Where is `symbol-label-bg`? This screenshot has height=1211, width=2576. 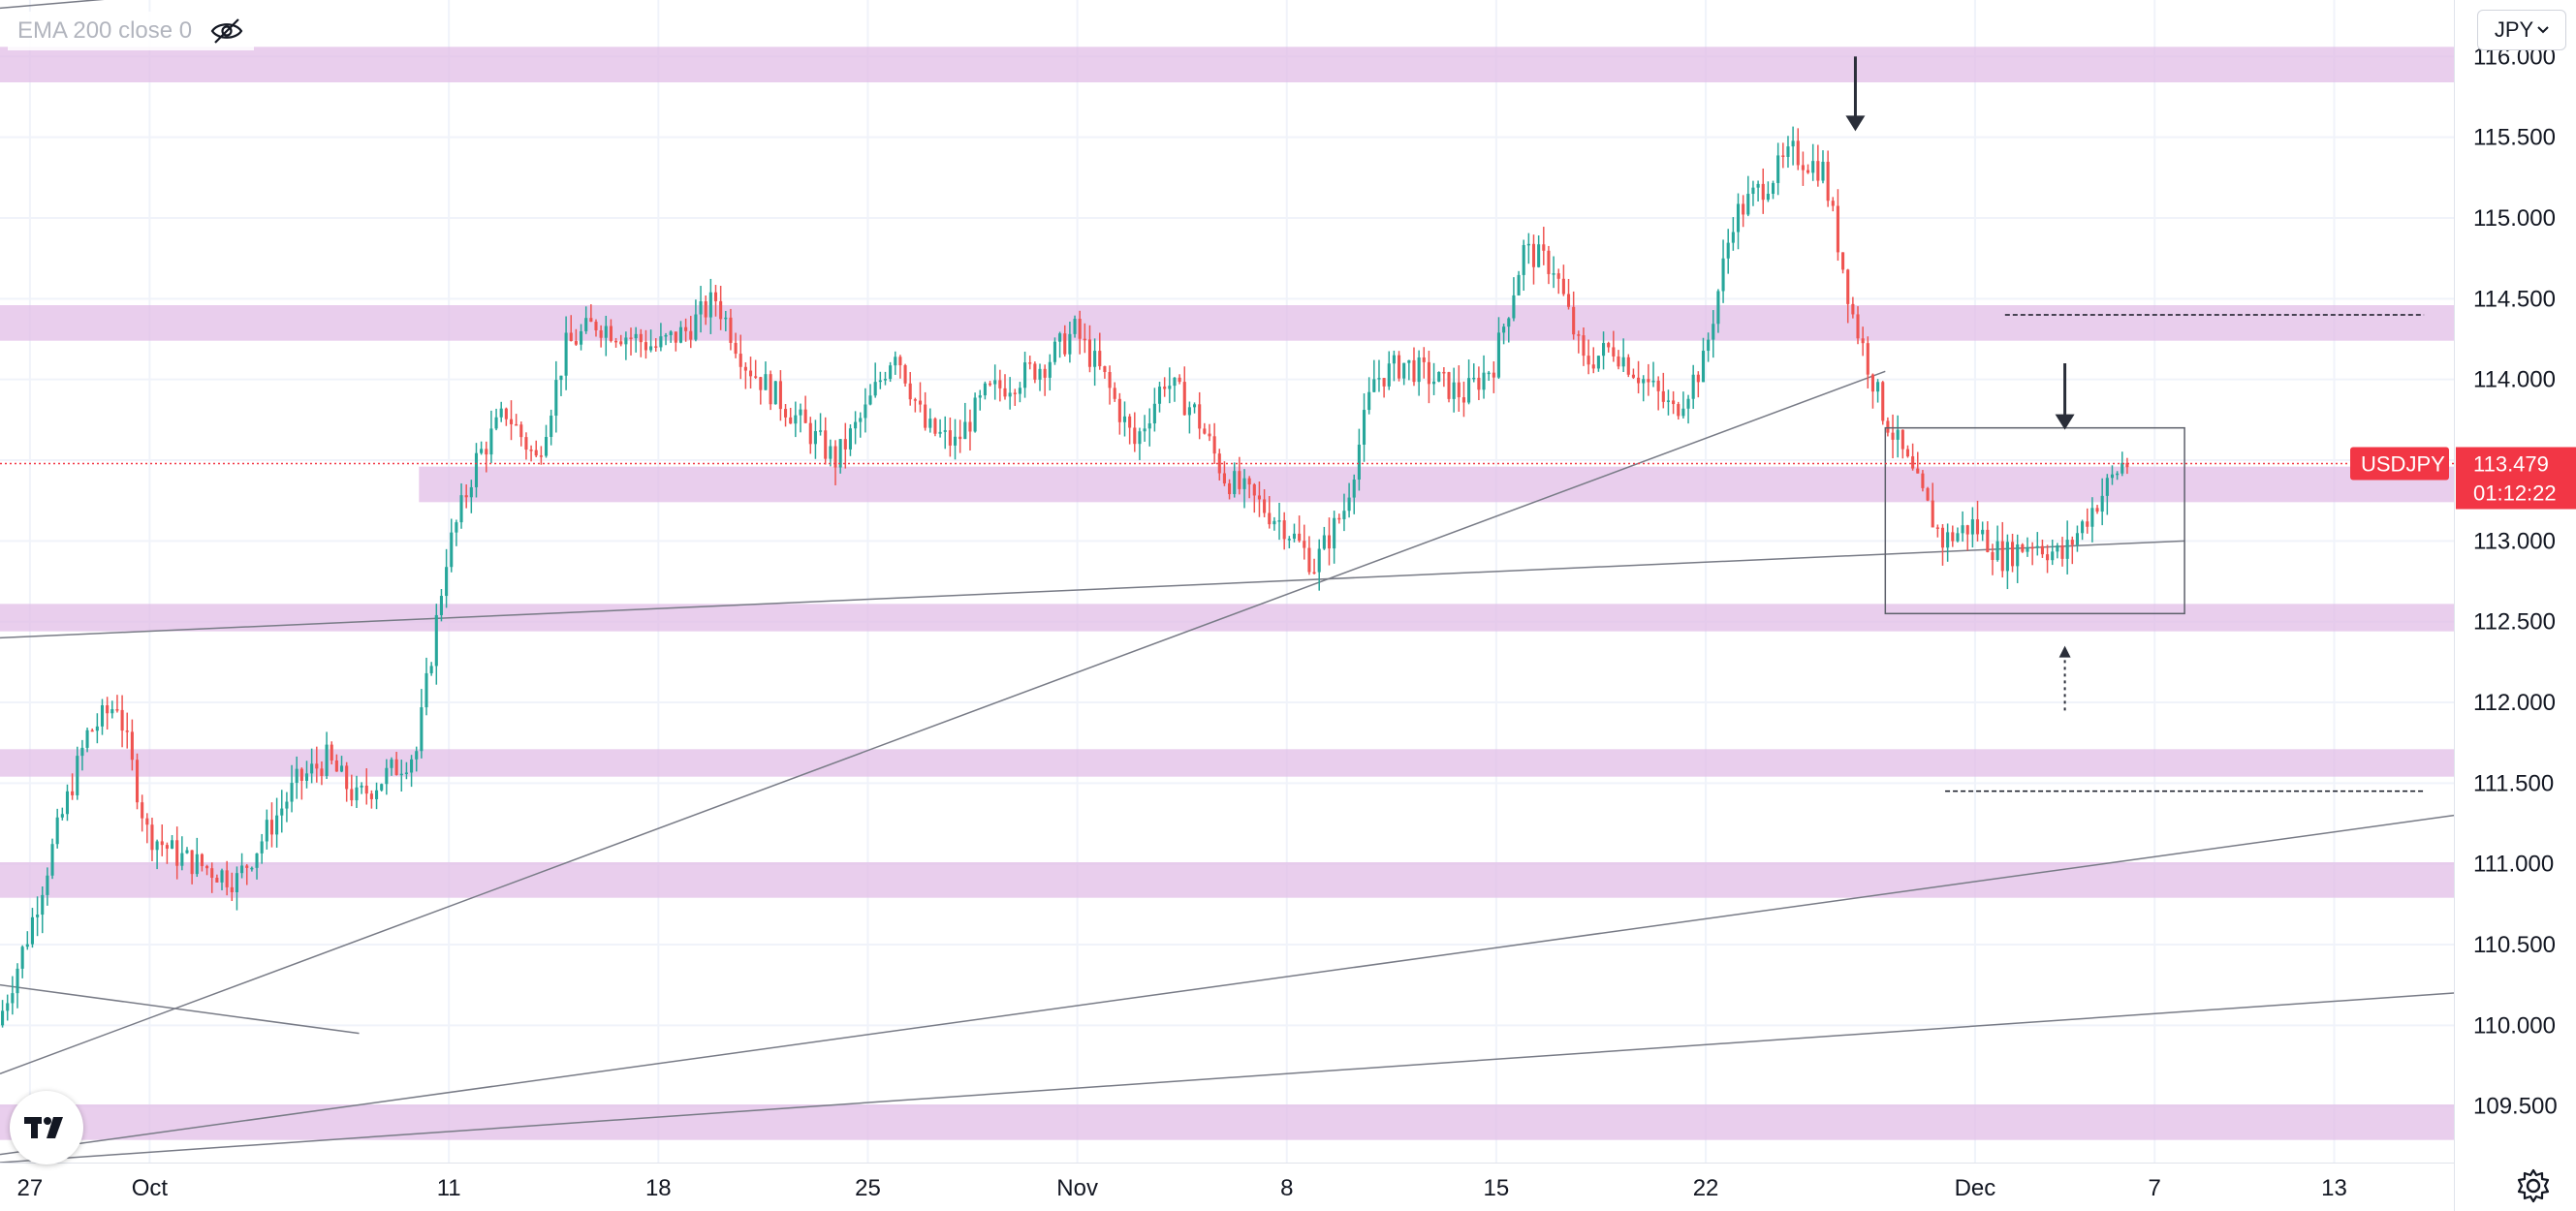
symbol-label-bg is located at coordinates (2399, 464).